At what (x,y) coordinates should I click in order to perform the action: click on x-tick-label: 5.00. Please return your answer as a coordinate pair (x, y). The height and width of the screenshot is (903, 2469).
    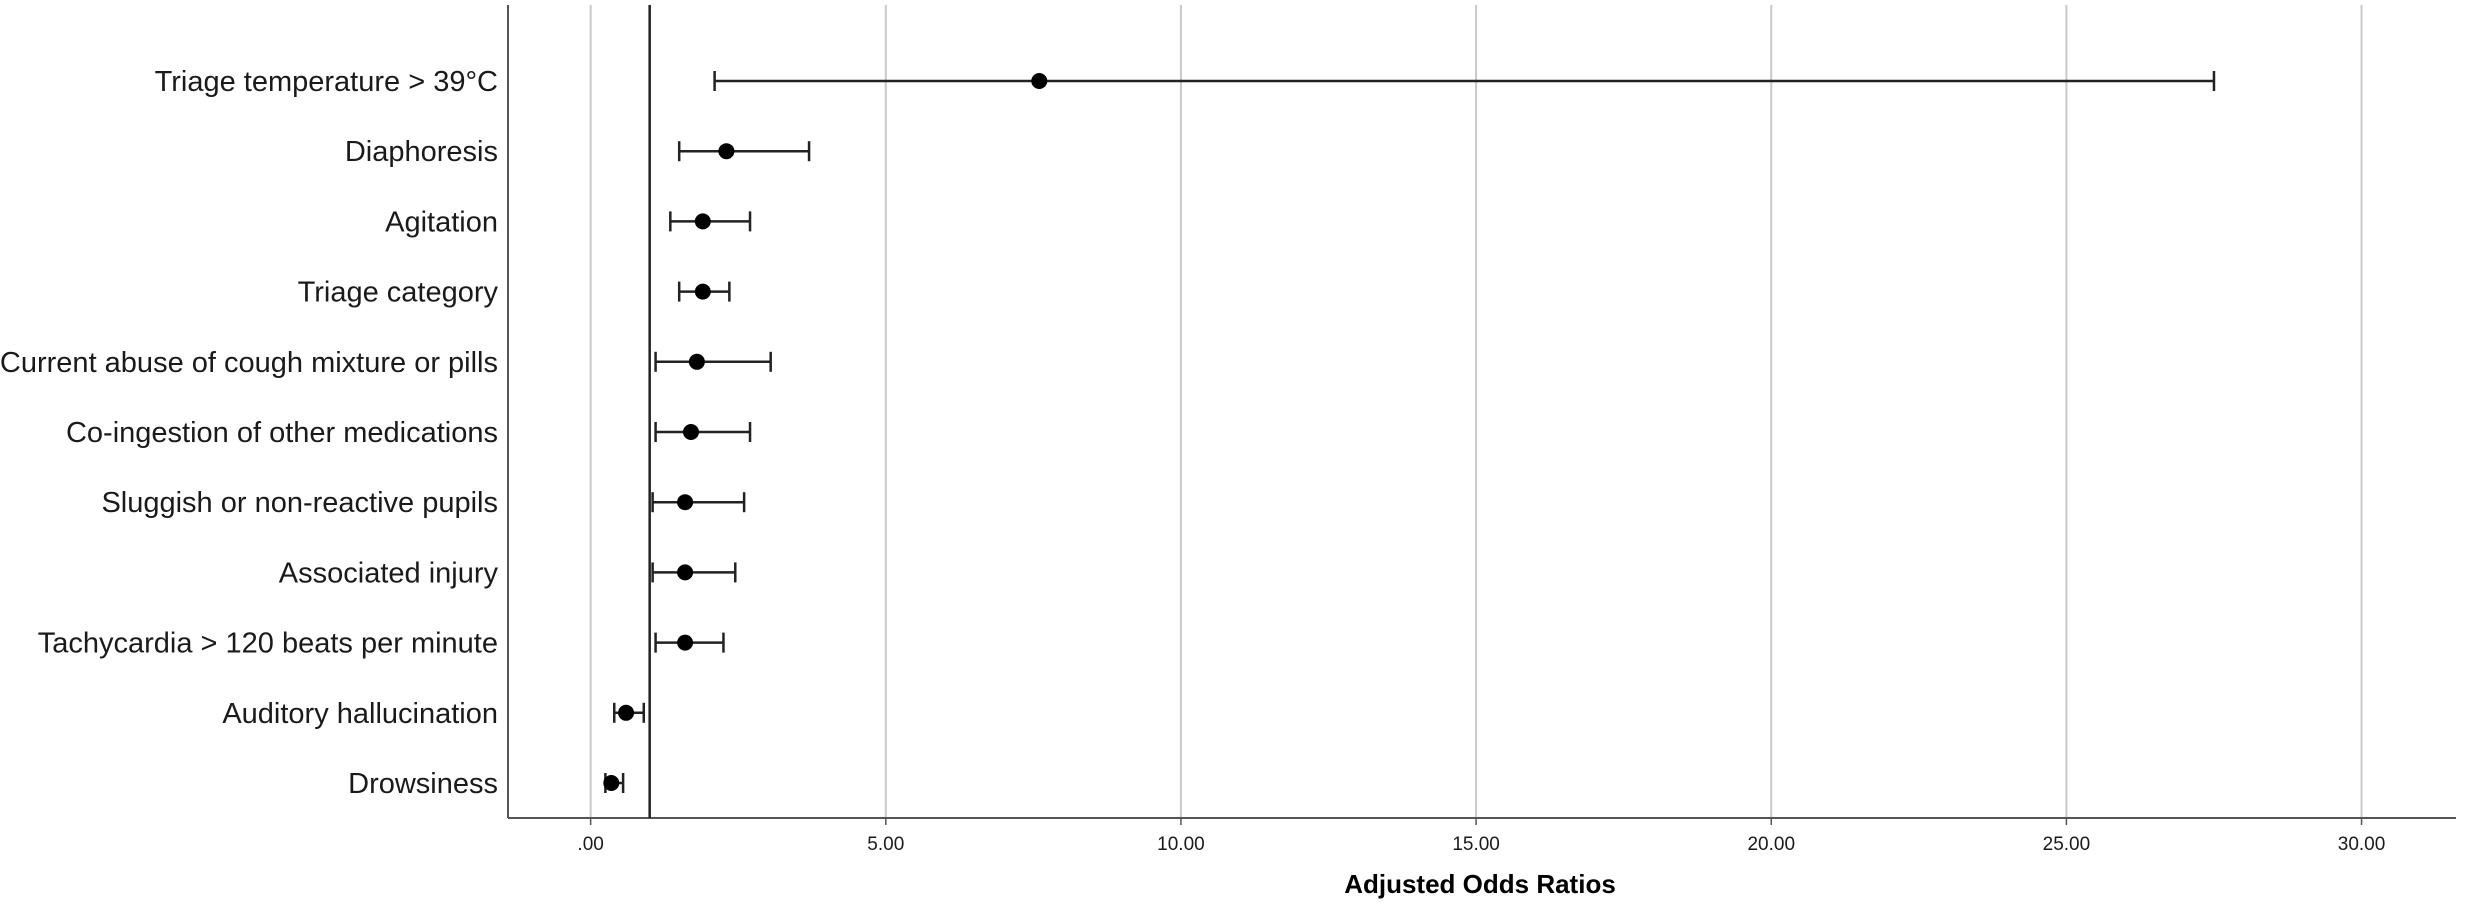
    Looking at the image, I should click on (885, 844).